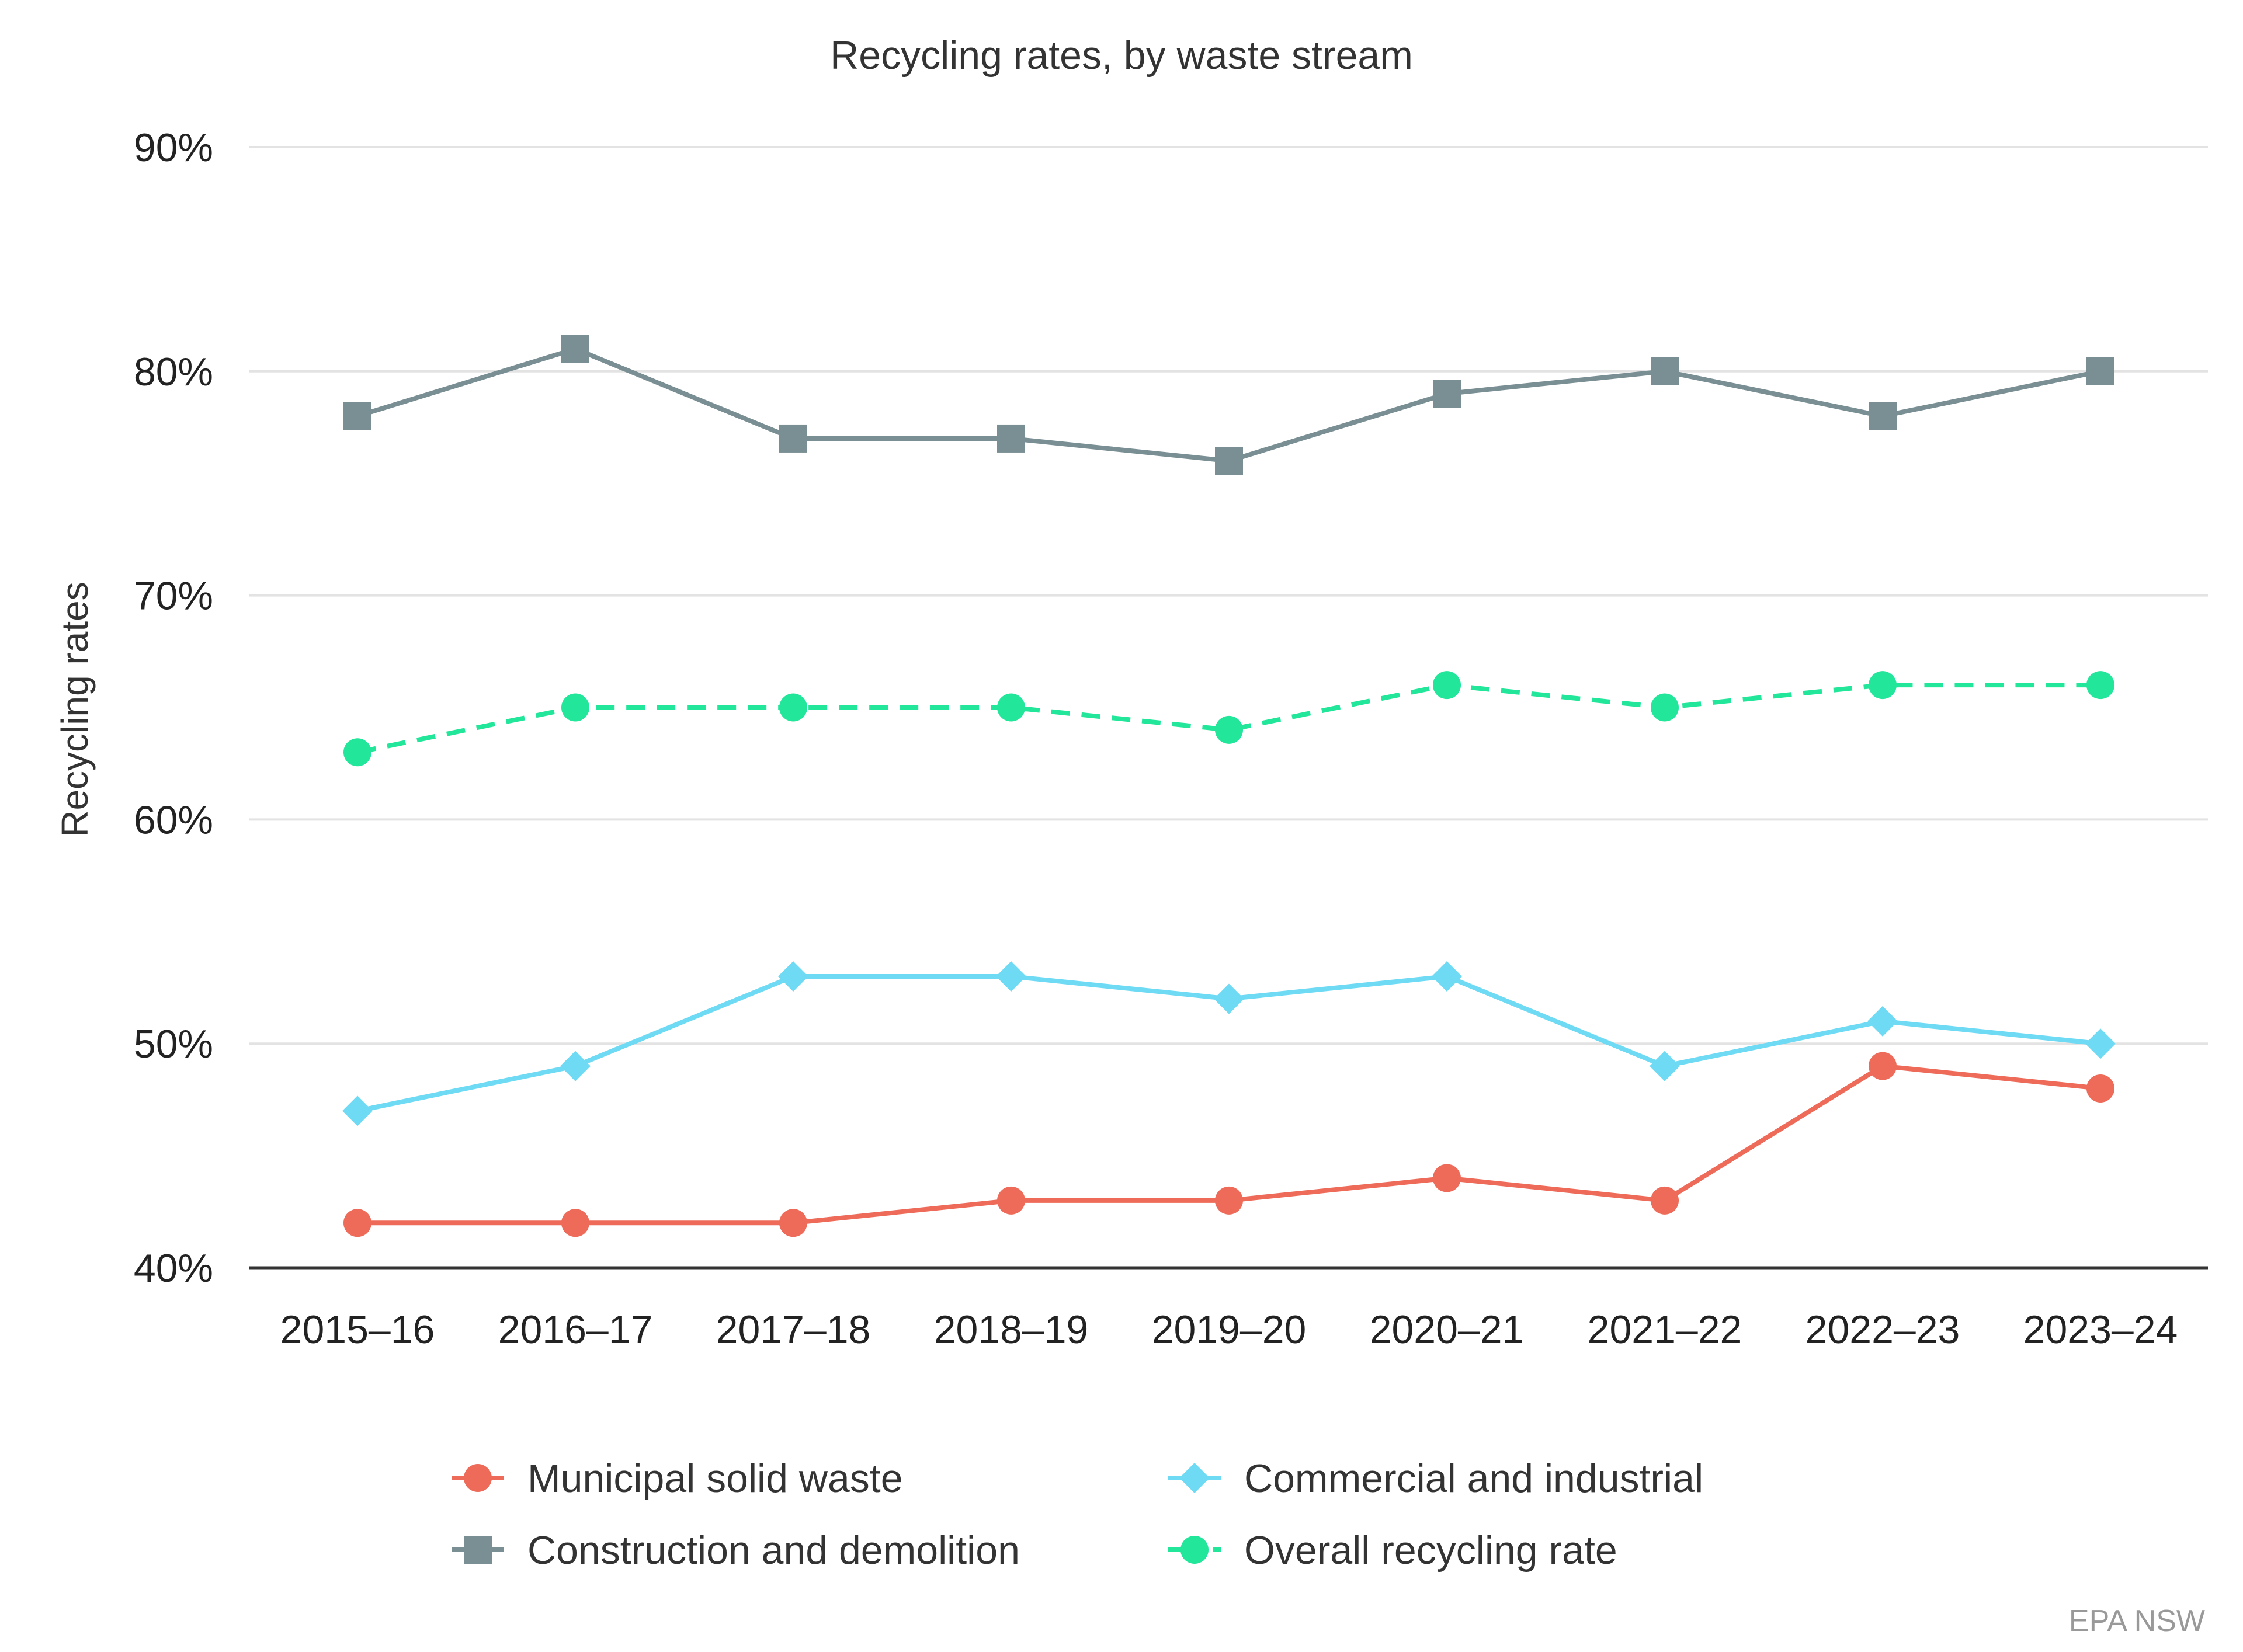 This screenshot has height=1652, width=2243. Describe the element at coordinates (173, 1044) in the screenshot. I see `y-tick-label-50: 50%` at that location.